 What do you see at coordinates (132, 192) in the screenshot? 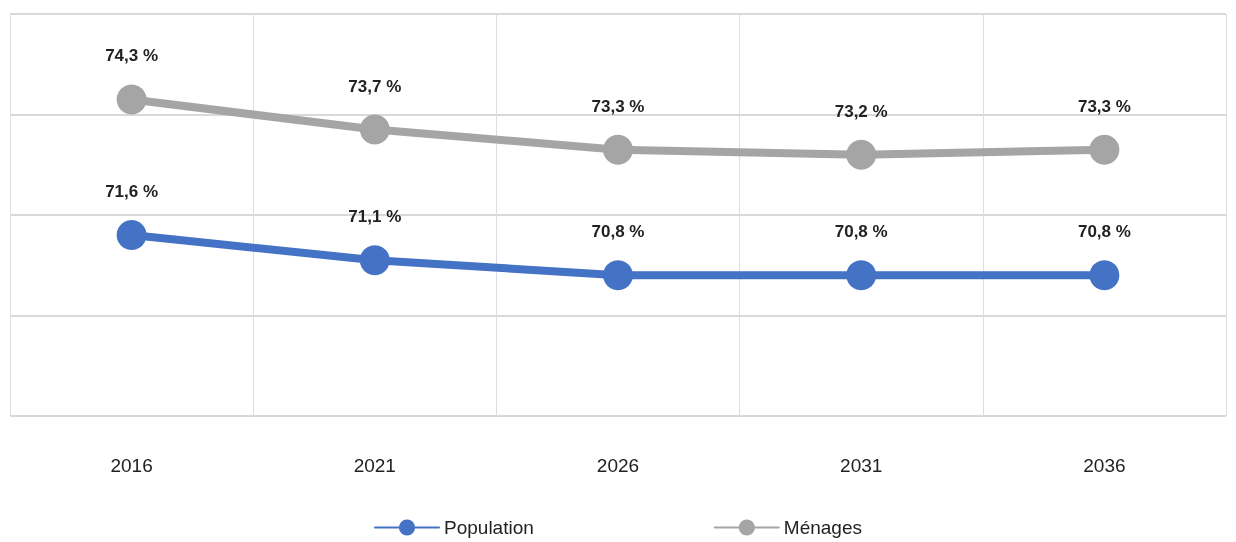
I see `data-label: 71,6 %` at bounding box center [132, 192].